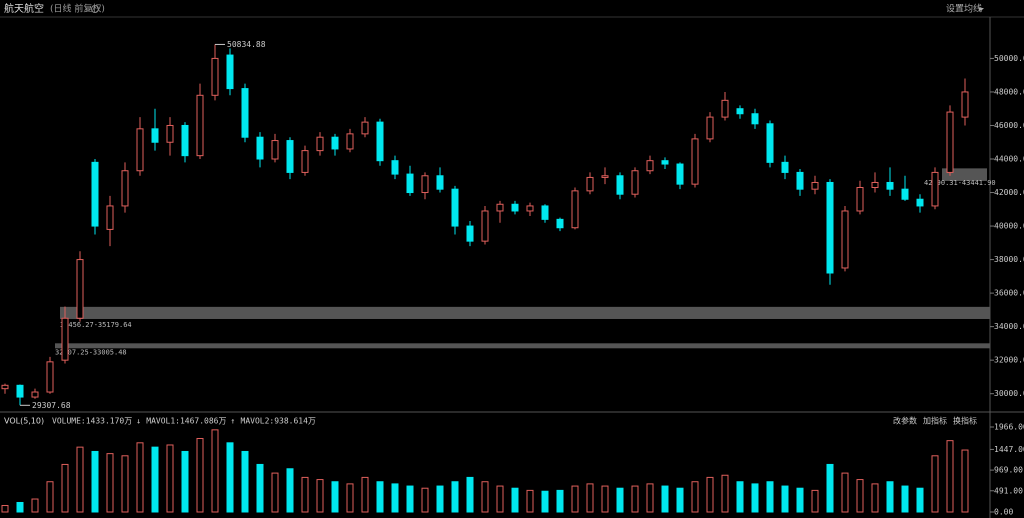 The image size is (1024, 518). I want to click on y-tick-label: 969.00, so click(1008, 470).